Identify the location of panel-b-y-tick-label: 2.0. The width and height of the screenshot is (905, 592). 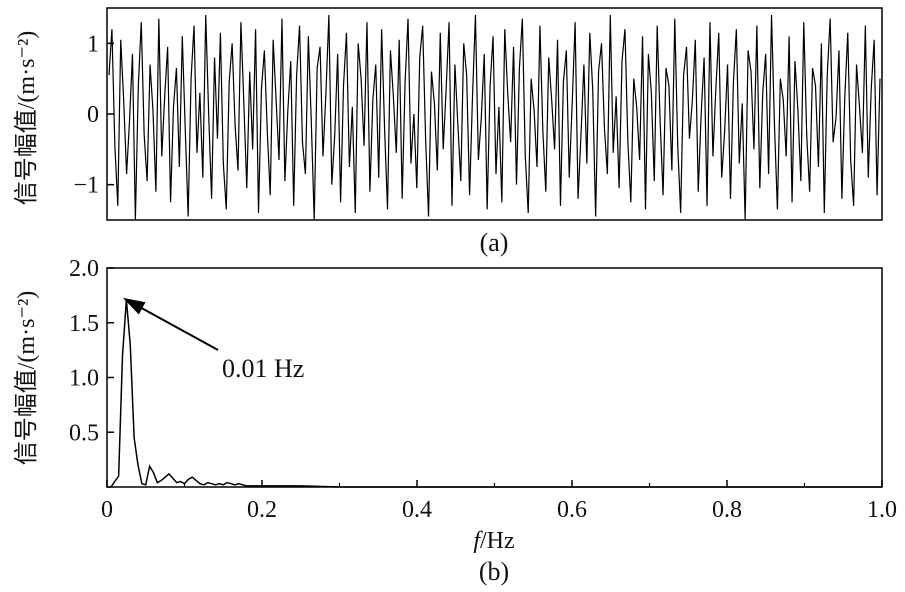
(84, 269).